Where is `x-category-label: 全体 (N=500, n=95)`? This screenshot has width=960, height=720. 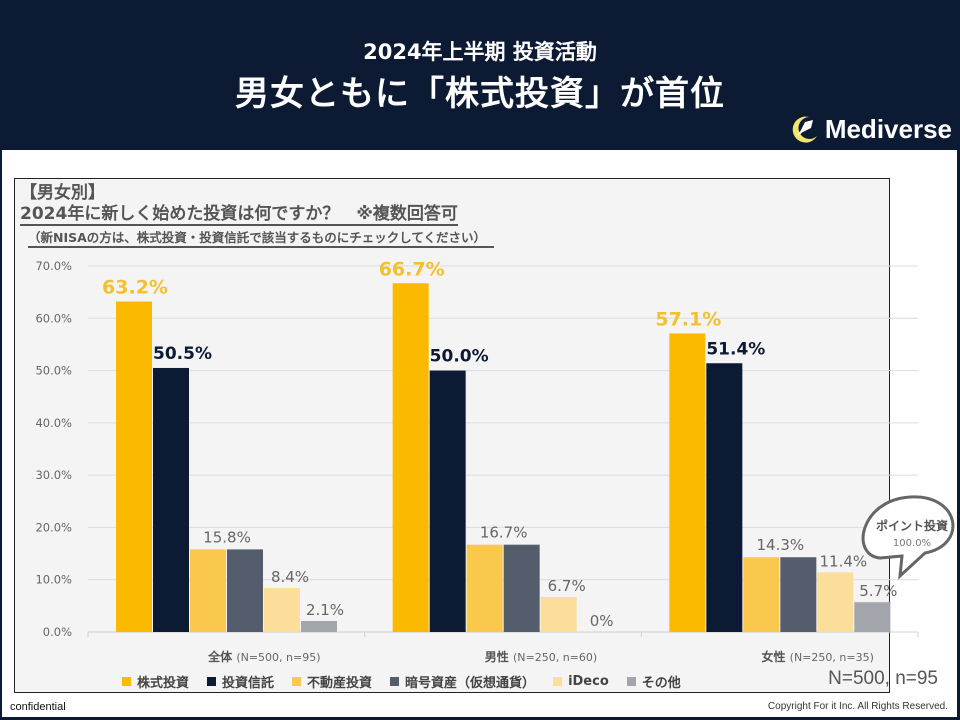 x-category-label: 全体 (N=500, n=95) is located at coordinates (263, 656).